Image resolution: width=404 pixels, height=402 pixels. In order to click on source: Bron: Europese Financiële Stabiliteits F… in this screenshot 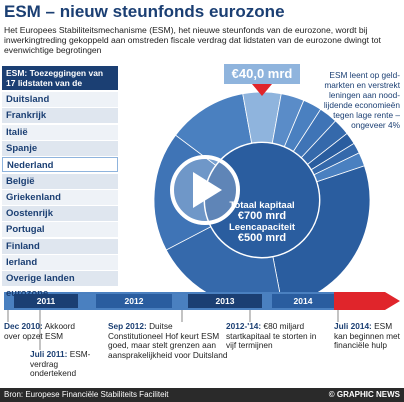, I will do `click(86, 394)`.